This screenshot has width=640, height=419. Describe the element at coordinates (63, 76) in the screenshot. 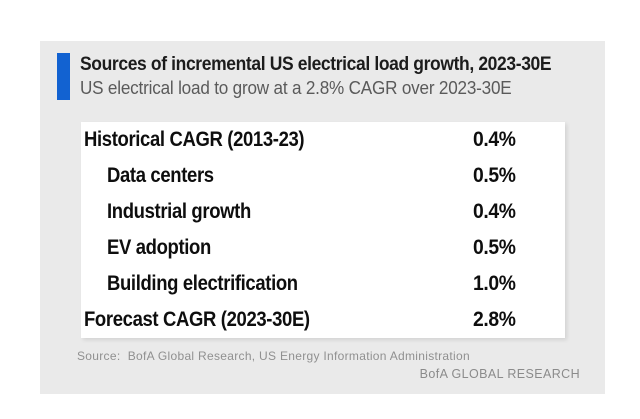

I see `accent-bar` at that location.